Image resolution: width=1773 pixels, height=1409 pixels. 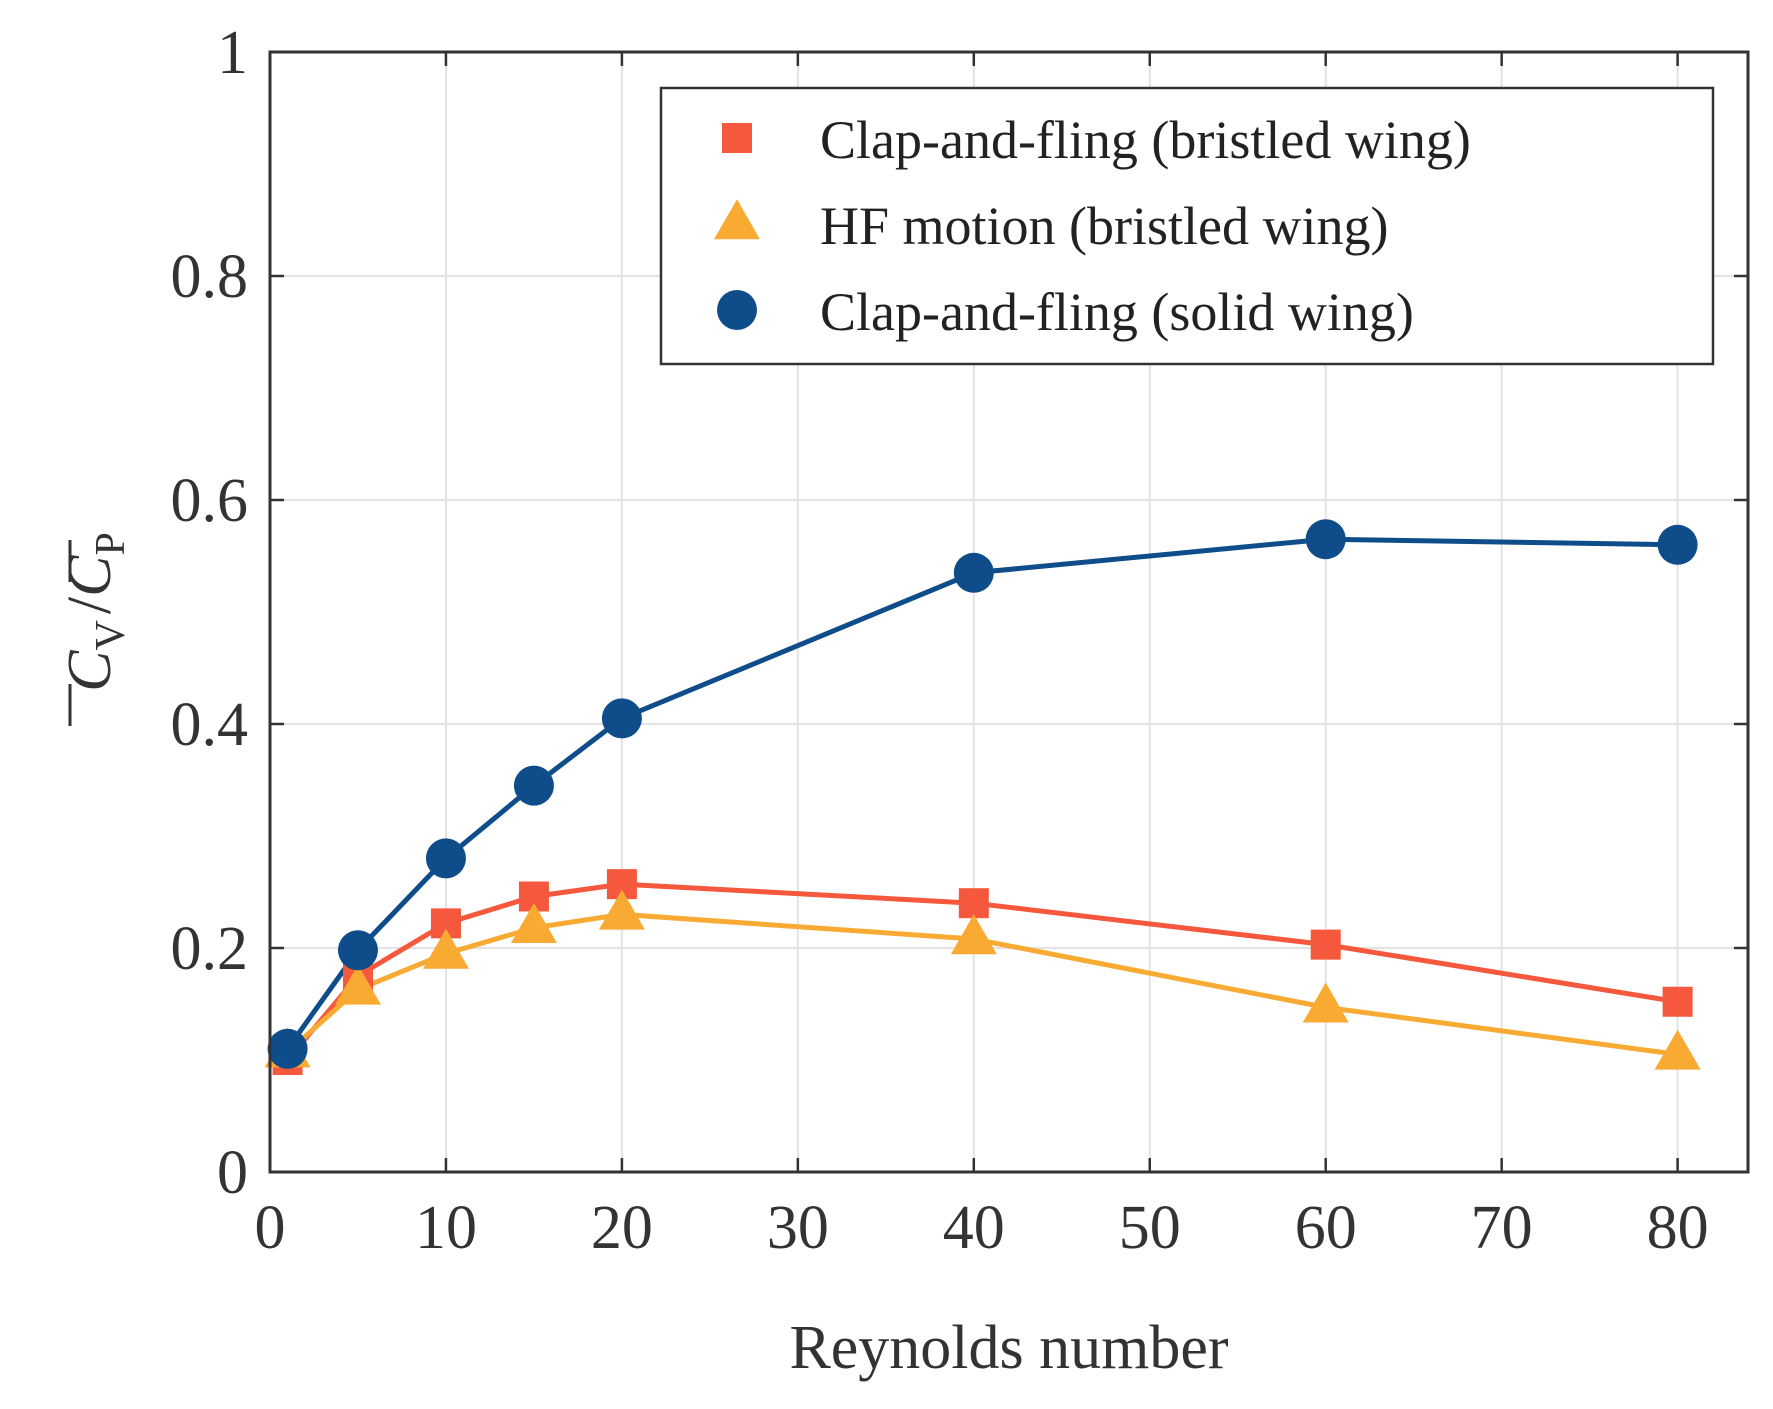 I want to click on y-axis-label-c2: C, so click(x=90, y=576).